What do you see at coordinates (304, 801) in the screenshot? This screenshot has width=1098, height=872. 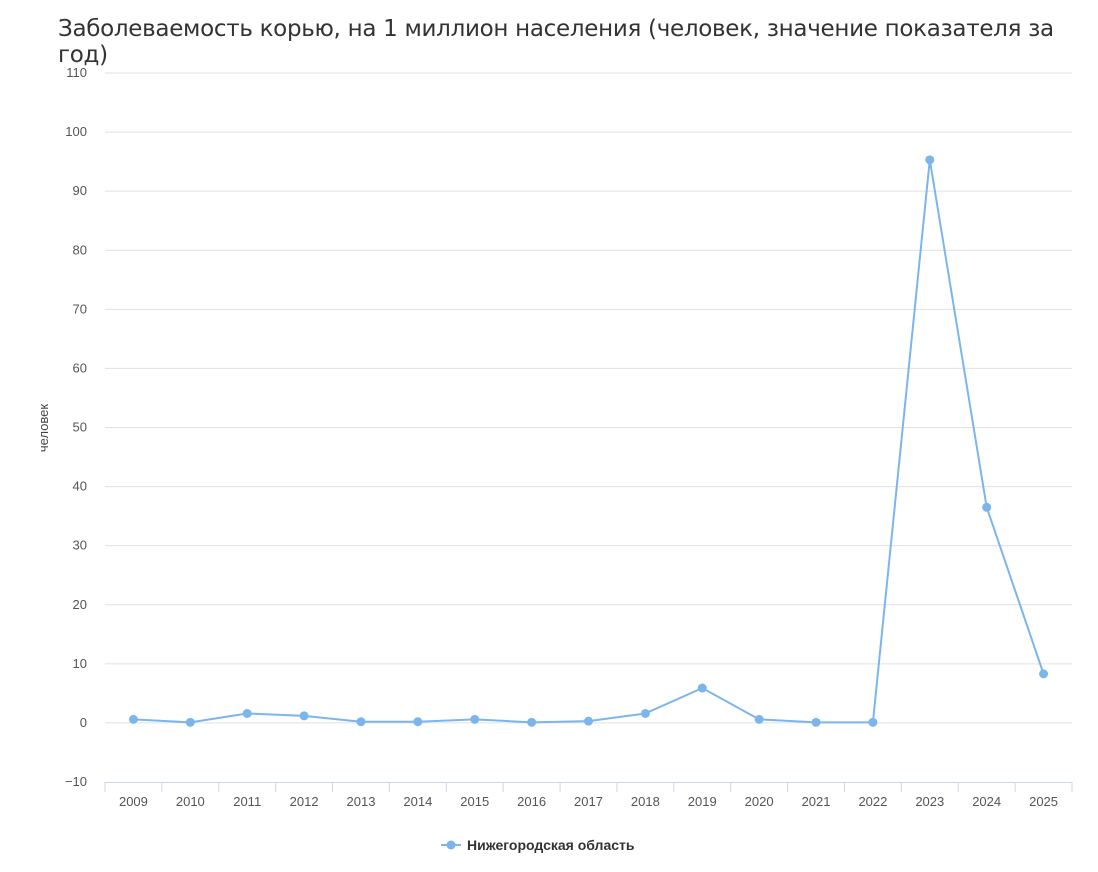 I see `x-tick-label: 2012` at bounding box center [304, 801].